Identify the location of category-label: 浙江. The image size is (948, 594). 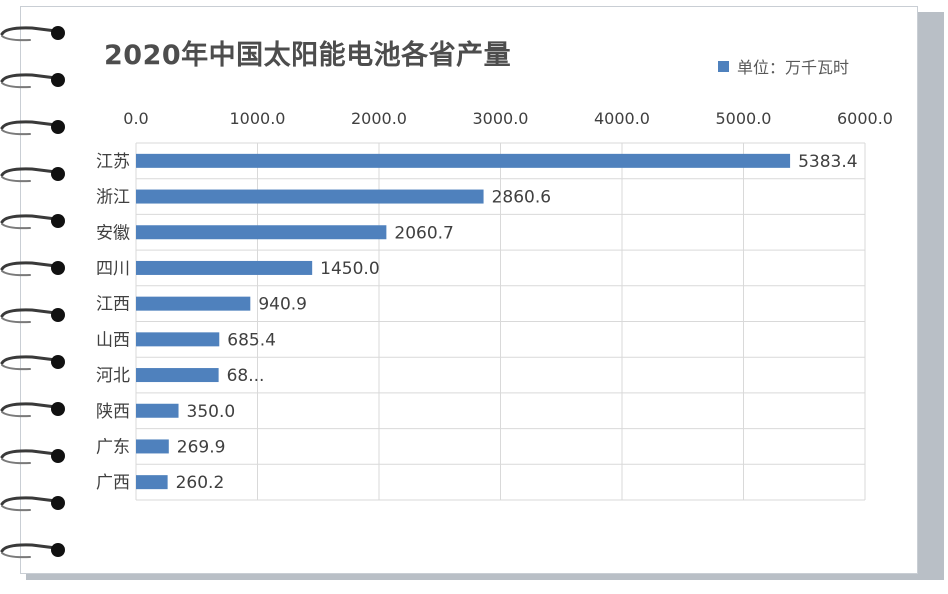
(113, 198).